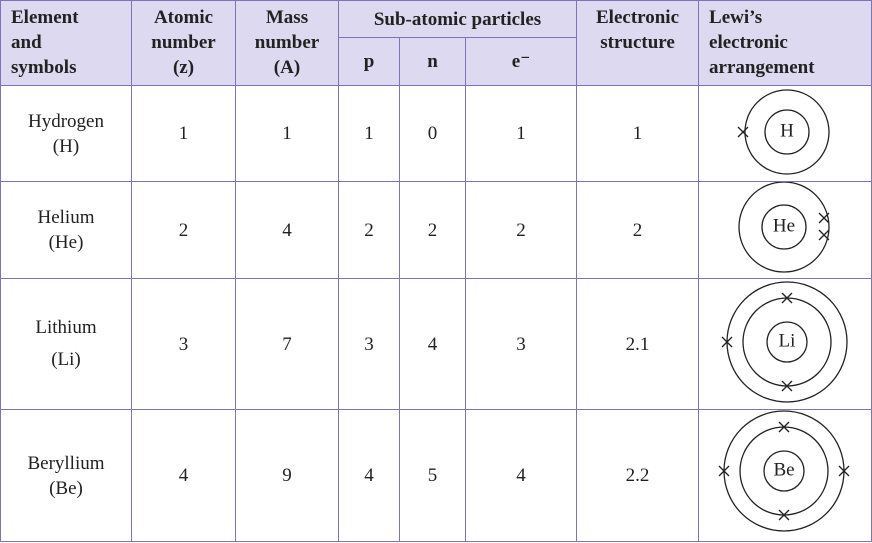  I want to click on header-text: electronic, so click(748, 42).